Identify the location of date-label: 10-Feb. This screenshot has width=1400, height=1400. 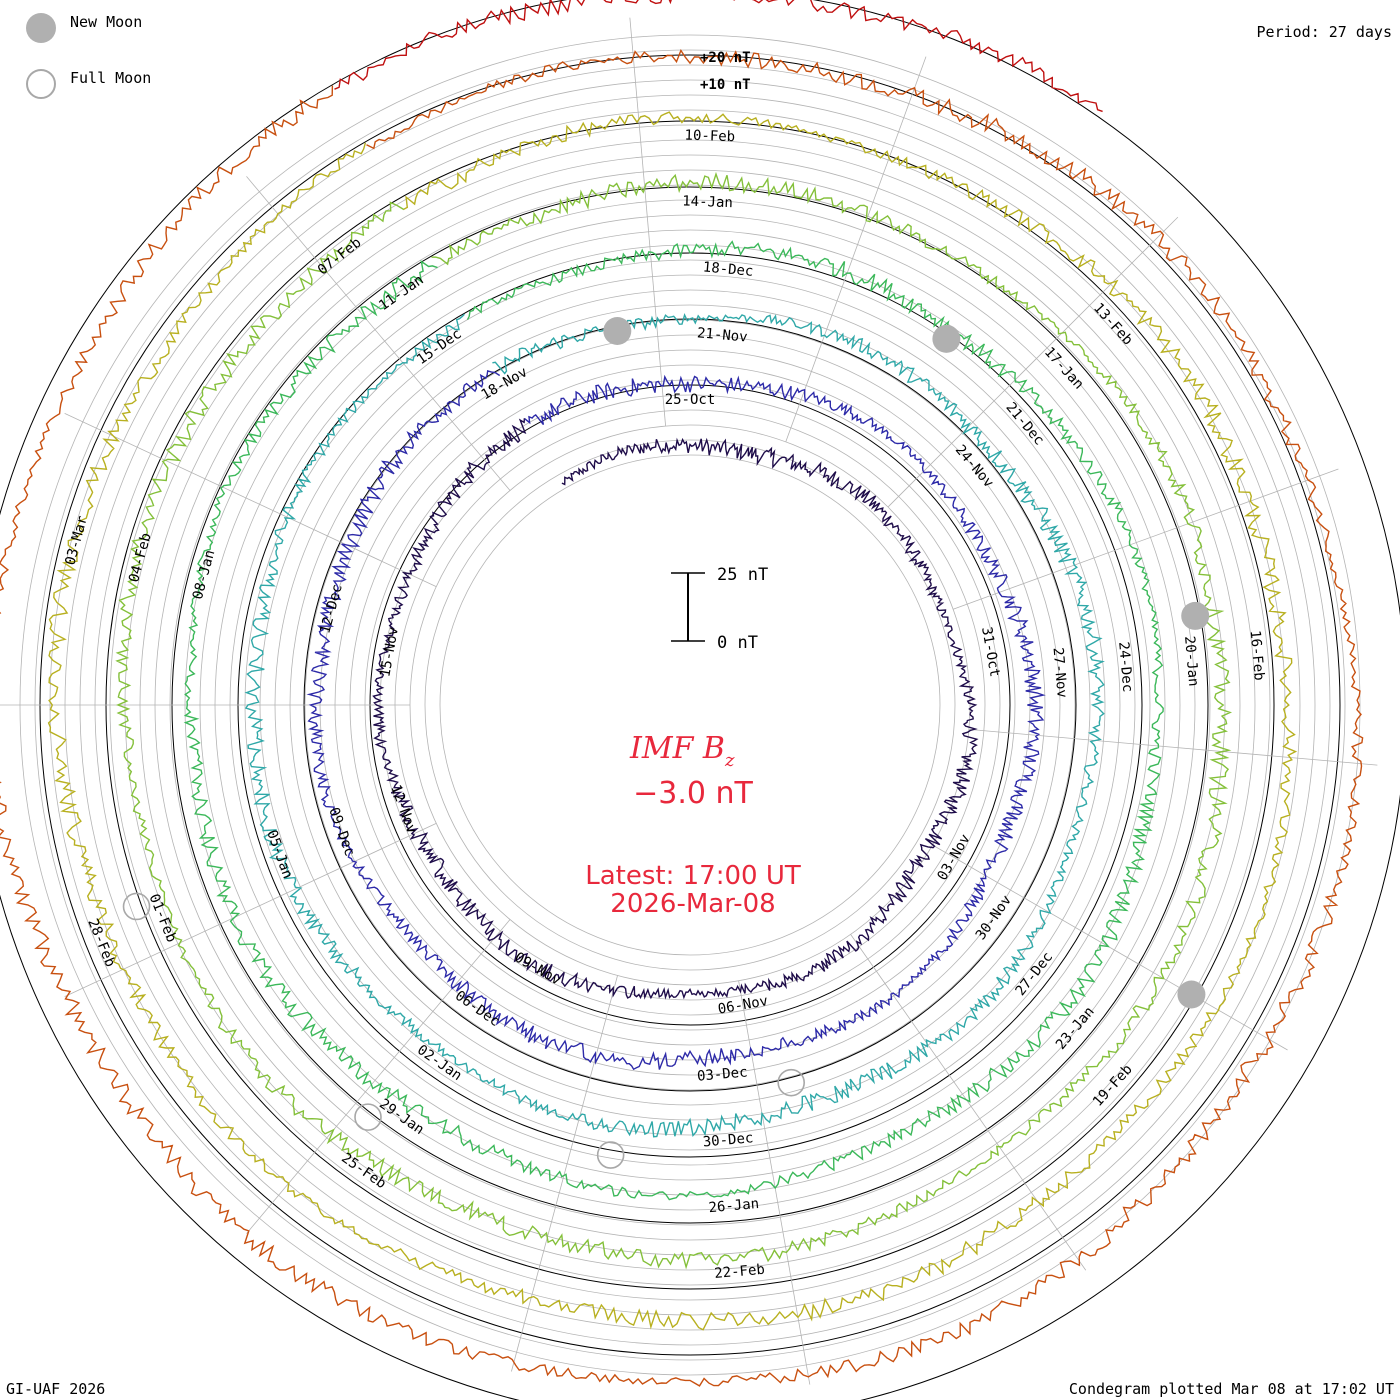
(709, 136).